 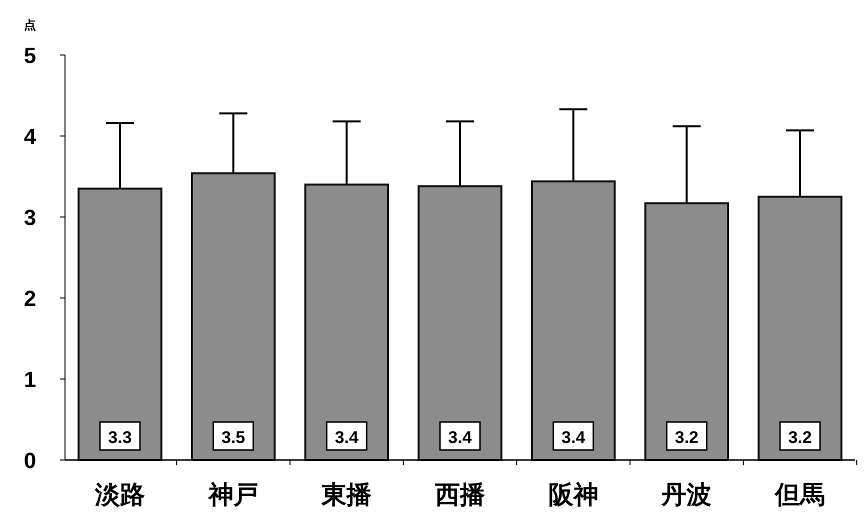 I want to click on y-tick-label: 0, so click(x=30, y=460).